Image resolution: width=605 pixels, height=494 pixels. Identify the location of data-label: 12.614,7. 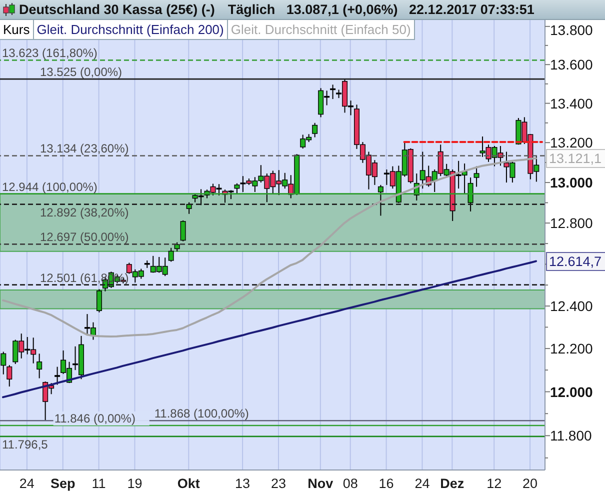
(575, 262).